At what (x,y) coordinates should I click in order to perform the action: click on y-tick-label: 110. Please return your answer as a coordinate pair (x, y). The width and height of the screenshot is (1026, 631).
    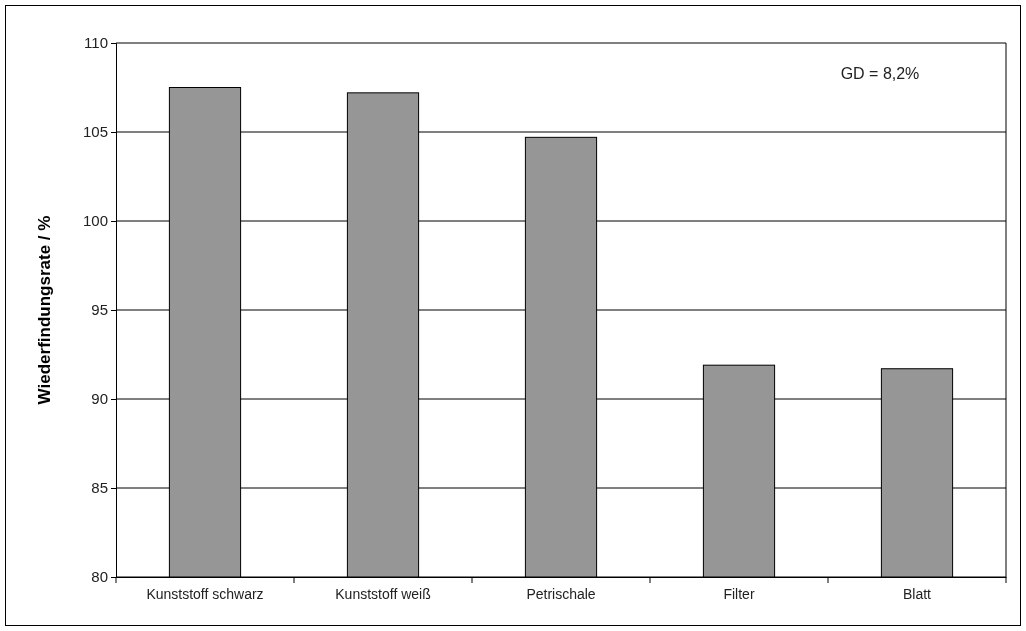
    Looking at the image, I should click on (96, 43).